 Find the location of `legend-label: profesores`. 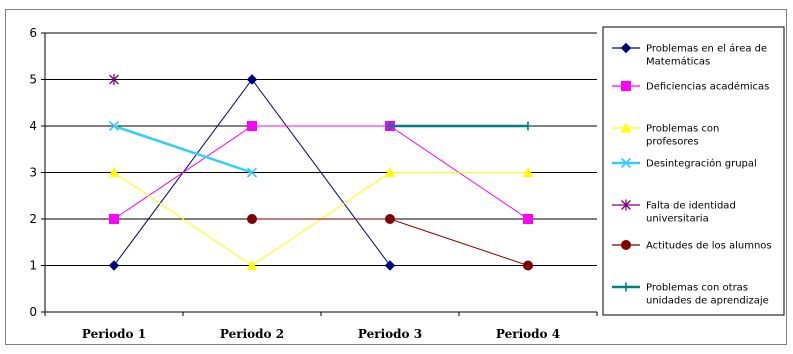

legend-label: profesores is located at coordinates (672, 142).